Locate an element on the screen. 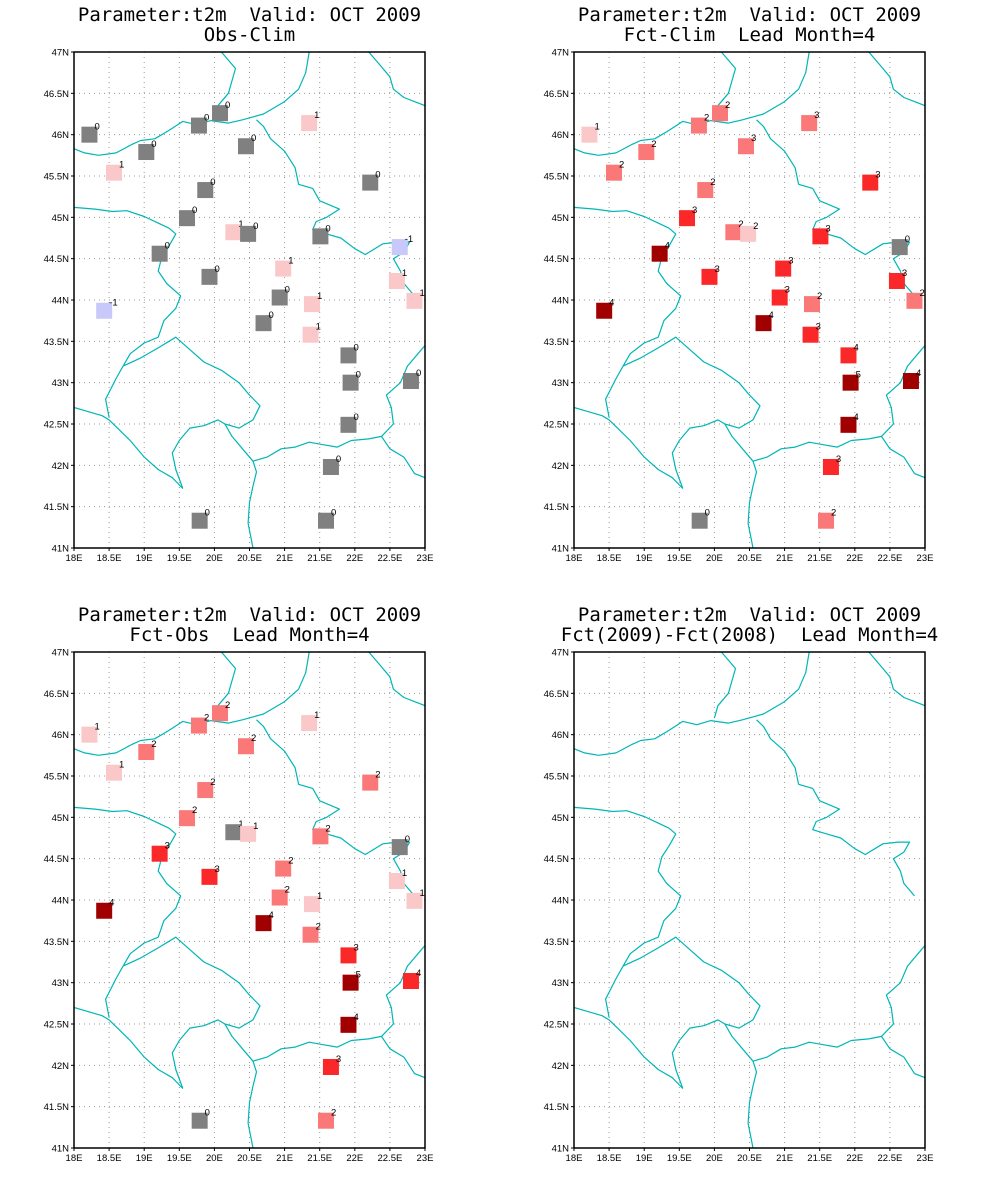 Image resolution: width=1000 pixels, height=1200 pixels. station-value-label: 5 is located at coordinates (358, 975).